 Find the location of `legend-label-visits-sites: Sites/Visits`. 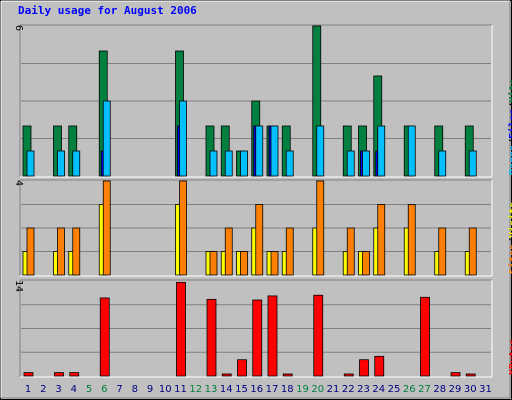

legend-label-visits-sites: Sites/Visits is located at coordinates (510, 238).